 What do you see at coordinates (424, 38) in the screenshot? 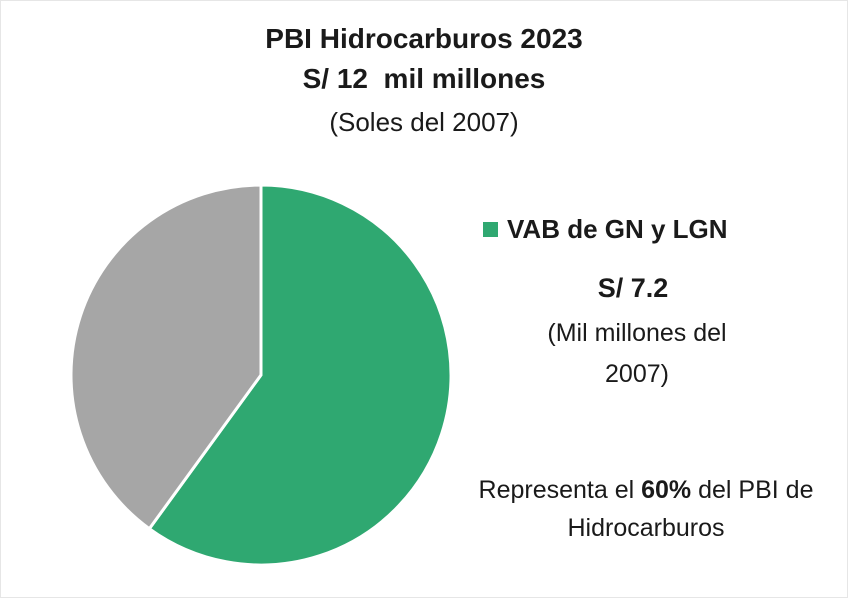
I see `chart-title: PBI Hidrocarburos 2023` at bounding box center [424, 38].